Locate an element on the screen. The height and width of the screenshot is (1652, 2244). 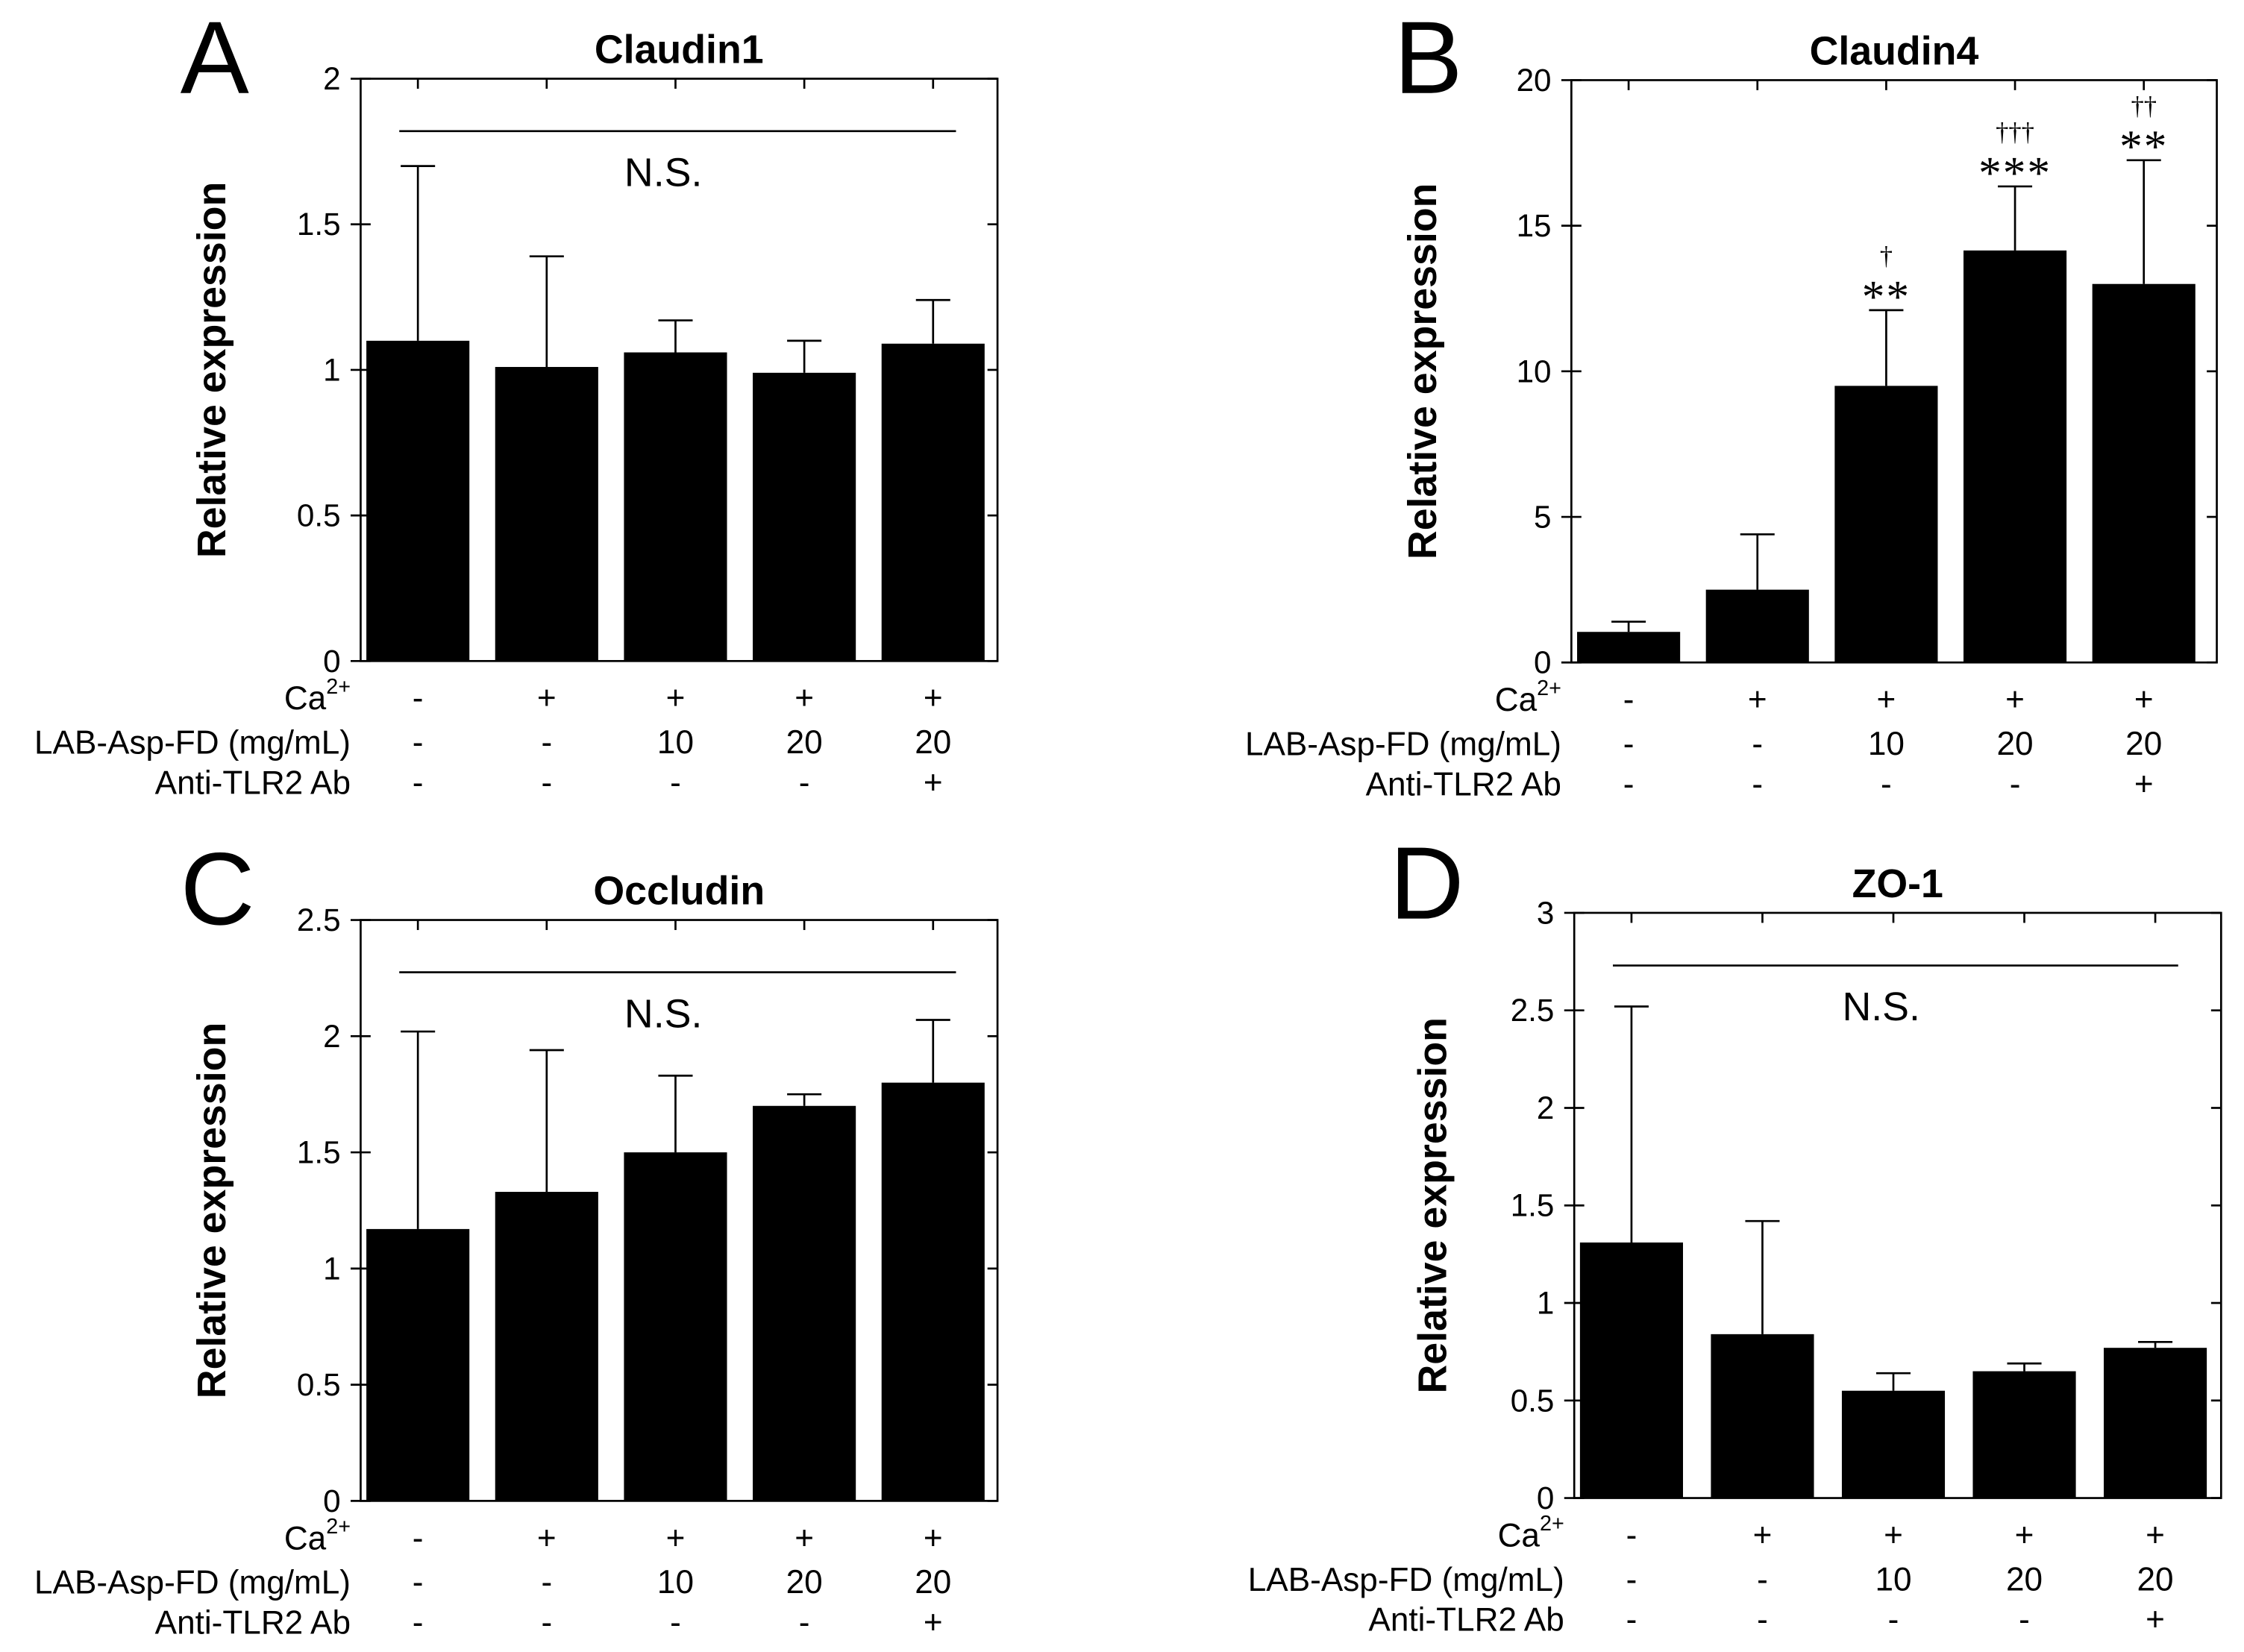
chart-title: Claudin4 is located at coordinates (1894, 50).